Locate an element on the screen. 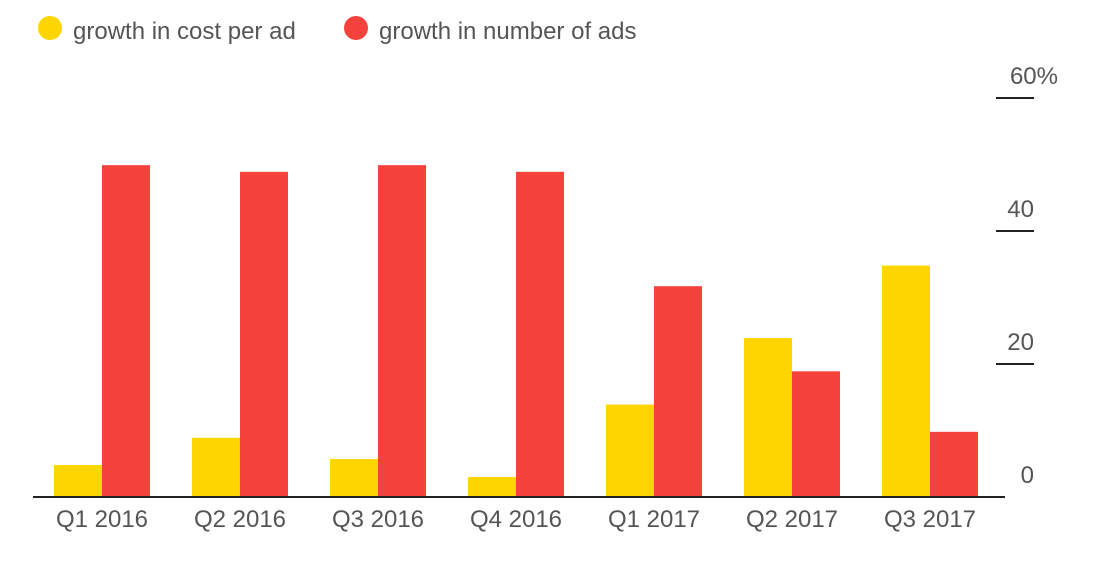 The image size is (1100, 567). x-tick-label: Q3 2016 is located at coordinates (378, 519).